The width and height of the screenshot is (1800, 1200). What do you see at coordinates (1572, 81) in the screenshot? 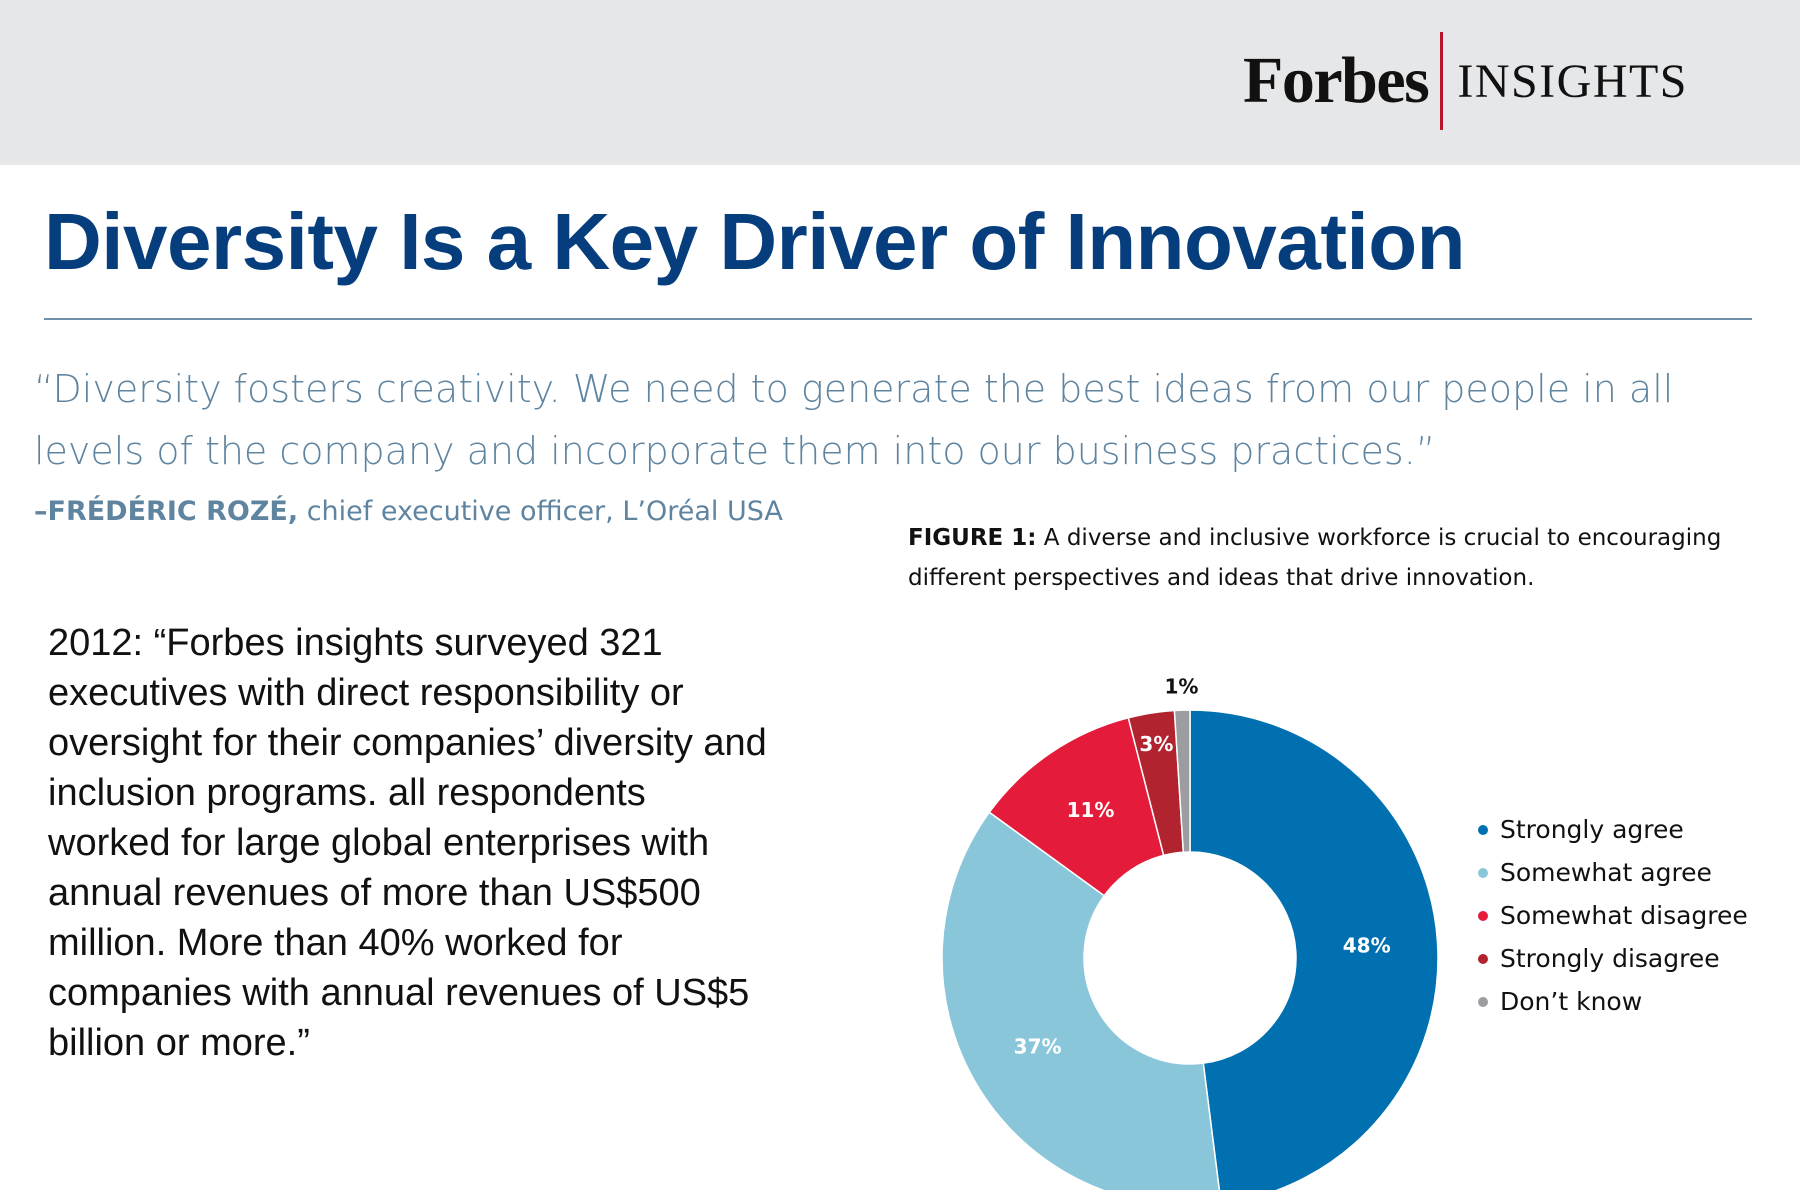
I see `brand-product: INSIGHTS` at bounding box center [1572, 81].